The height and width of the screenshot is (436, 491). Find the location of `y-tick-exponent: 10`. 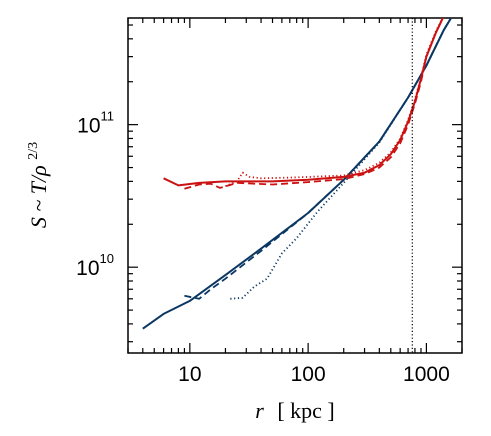

y-tick-exponent: 10 is located at coordinates (107, 258).